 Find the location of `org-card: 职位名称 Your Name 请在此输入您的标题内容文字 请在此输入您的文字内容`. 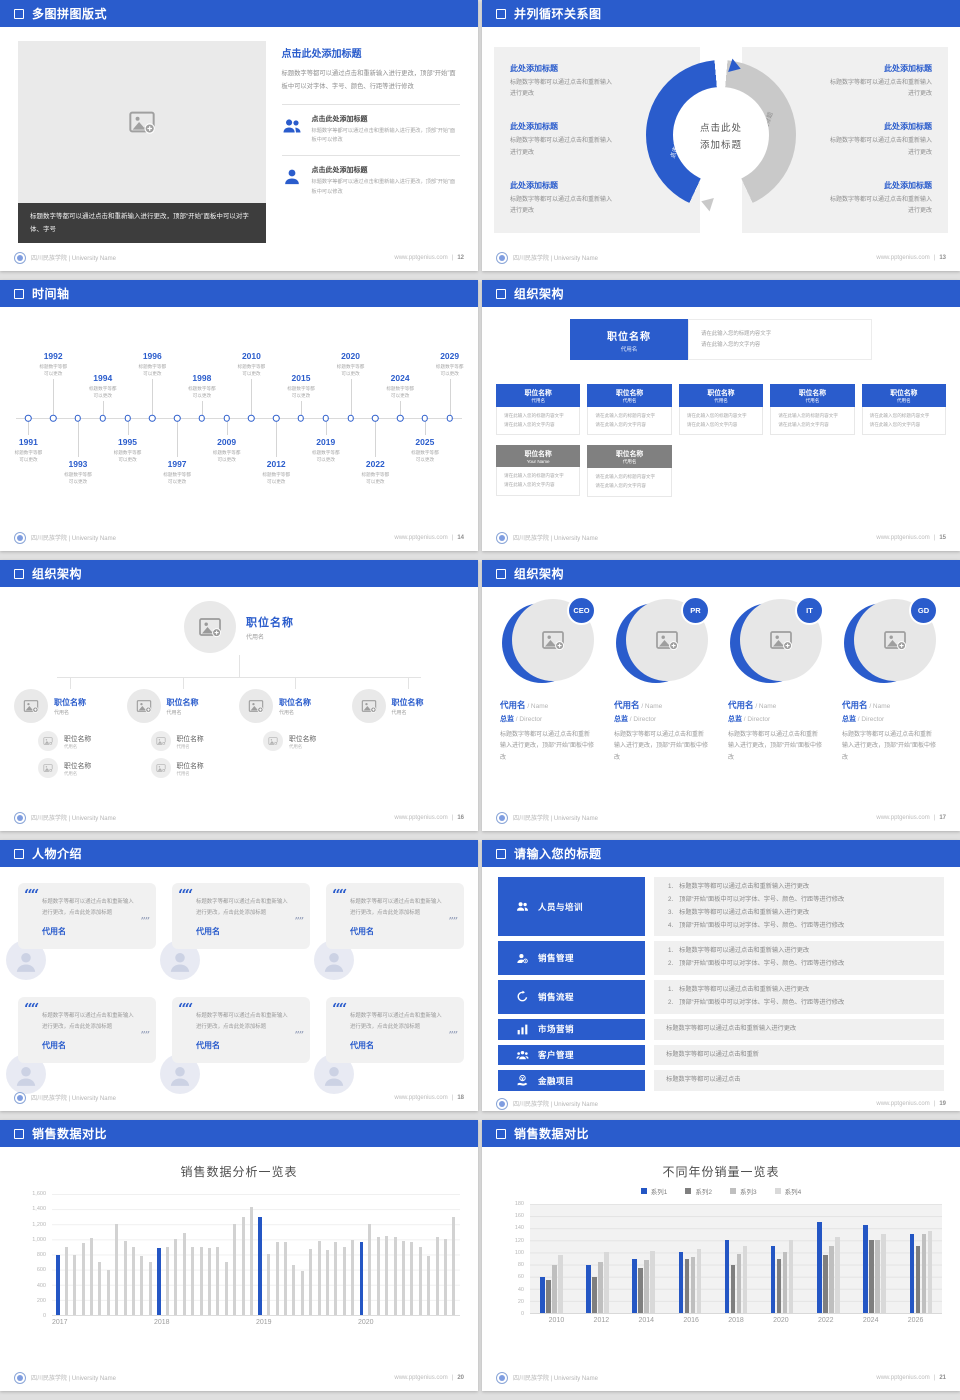

org-card: 职位名称 Your Name 请在此输入您的标题内容文字 请在此输入您的文字内容 is located at coordinates (538, 470).